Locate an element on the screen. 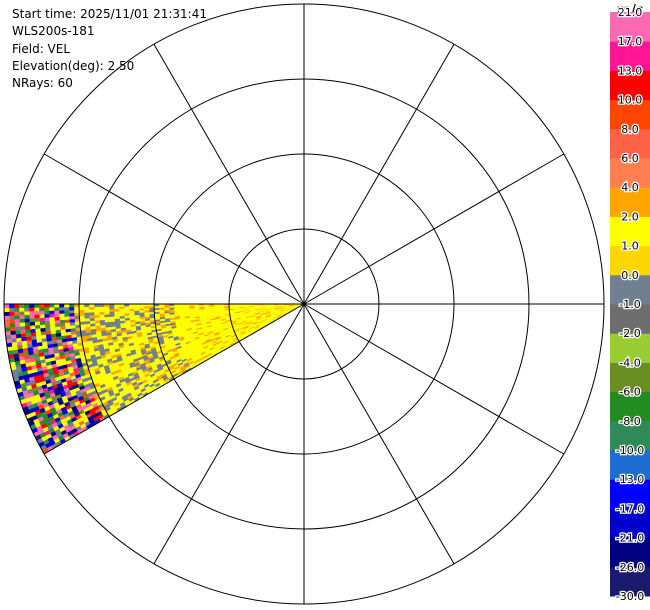  colorbar-tick-label: 10.0 is located at coordinates (630, 100).